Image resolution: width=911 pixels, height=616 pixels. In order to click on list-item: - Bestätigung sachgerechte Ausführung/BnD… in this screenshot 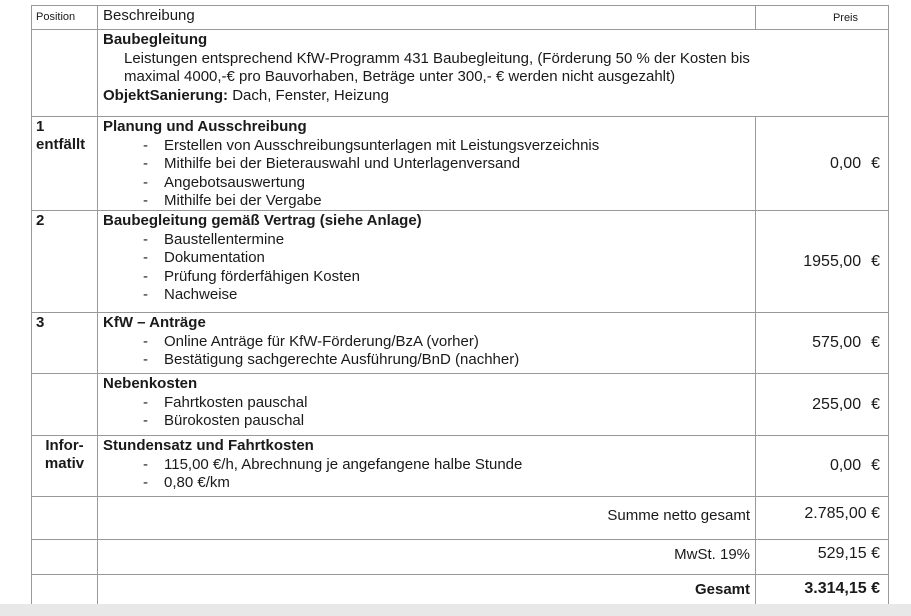, I will do `click(331, 359)`.